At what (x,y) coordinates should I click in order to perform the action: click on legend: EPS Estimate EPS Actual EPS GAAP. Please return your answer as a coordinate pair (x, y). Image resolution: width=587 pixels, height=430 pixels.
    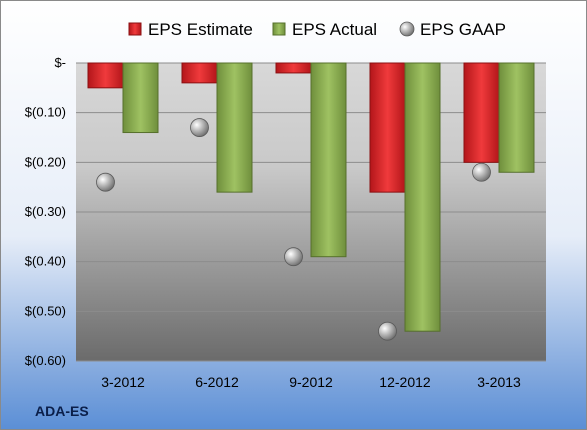
    Looking at the image, I should click on (317, 29).